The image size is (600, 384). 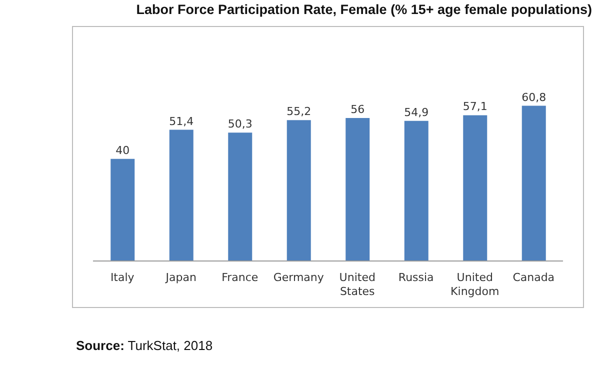 I want to click on x-tick-label: United Kingdom, so click(x=475, y=284).